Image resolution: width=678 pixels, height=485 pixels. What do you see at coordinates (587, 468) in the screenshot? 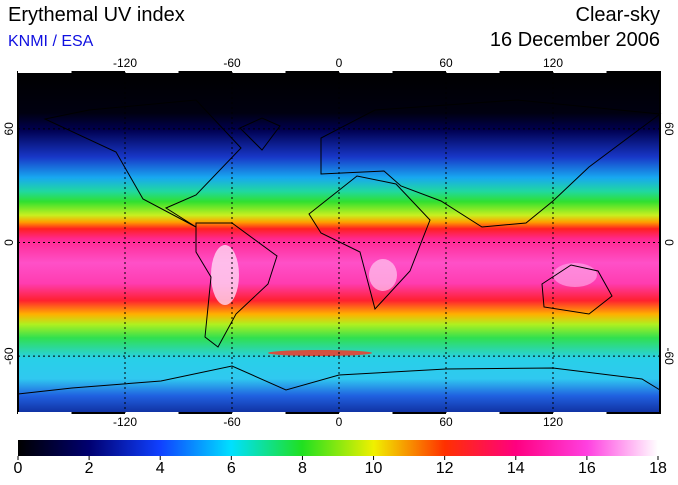
I see `colorbar-tick-label: 16` at bounding box center [587, 468].